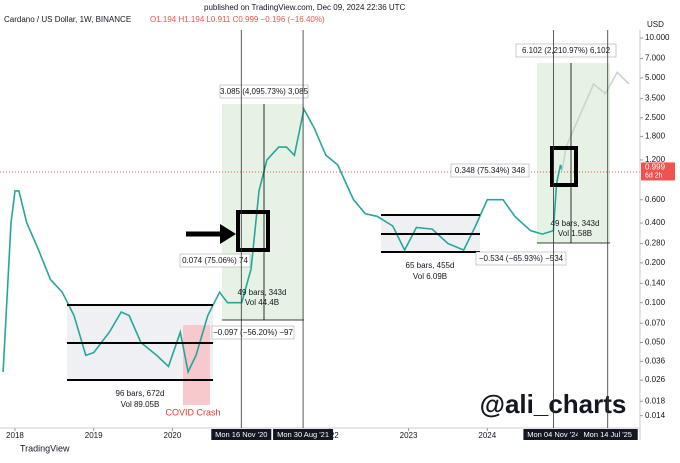  What do you see at coordinates (654, 175) in the screenshot?
I see `countdown: 6d 2h` at bounding box center [654, 175].